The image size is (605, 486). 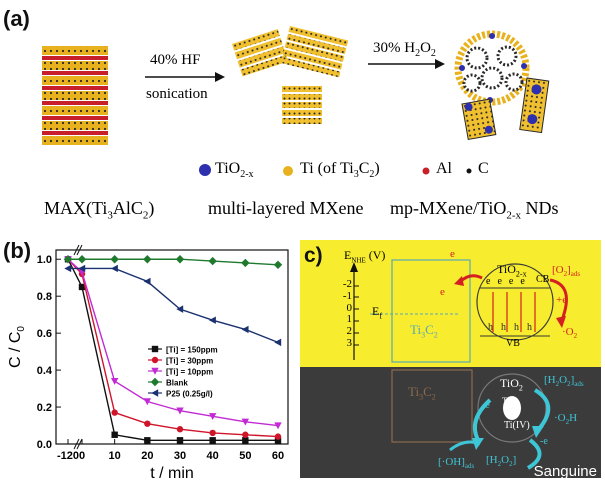 What do you see at coordinates (245, 456) in the screenshot?
I see `x-tick-label: 50` at bounding box center [245, 456].